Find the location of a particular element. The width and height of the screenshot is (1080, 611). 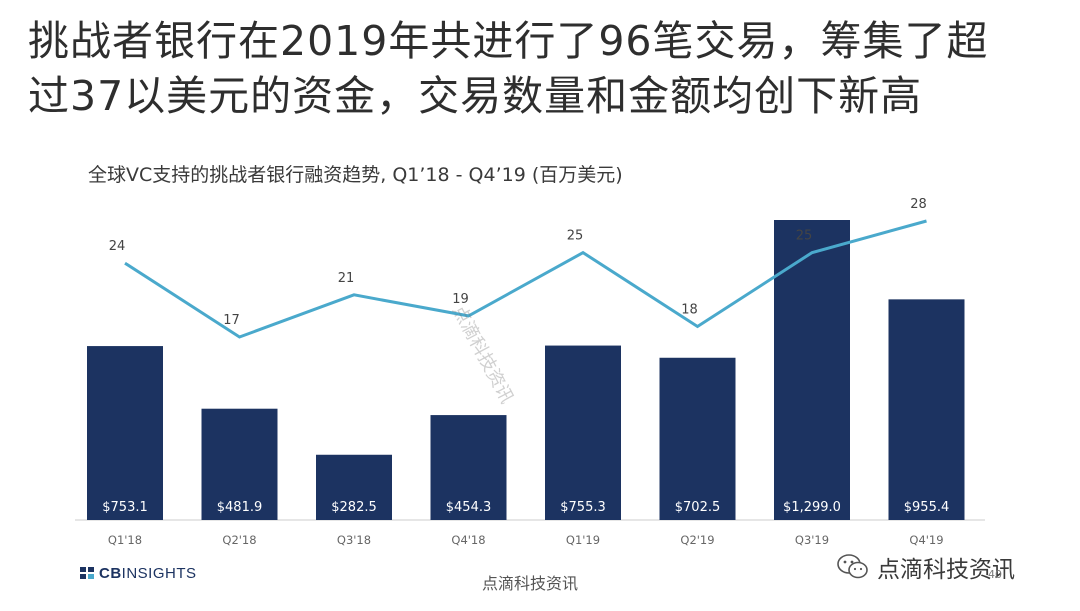

bar-Q2'18 is located at coordinates (239, 464).